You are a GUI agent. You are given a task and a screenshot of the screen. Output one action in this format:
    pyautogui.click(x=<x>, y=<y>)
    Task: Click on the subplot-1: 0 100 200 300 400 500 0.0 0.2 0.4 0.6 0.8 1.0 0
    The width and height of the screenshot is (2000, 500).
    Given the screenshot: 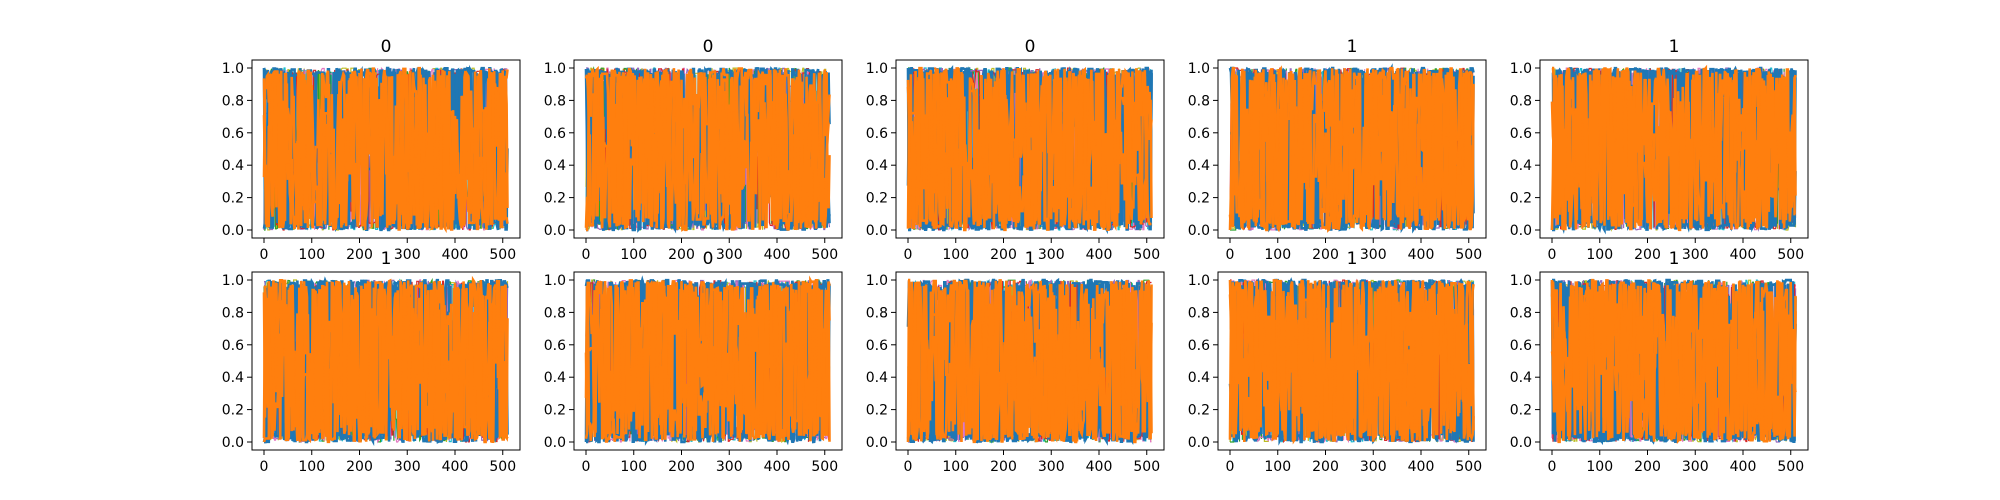 What is the action you would take?
    pyautogui.click(x=693, y=150)
    